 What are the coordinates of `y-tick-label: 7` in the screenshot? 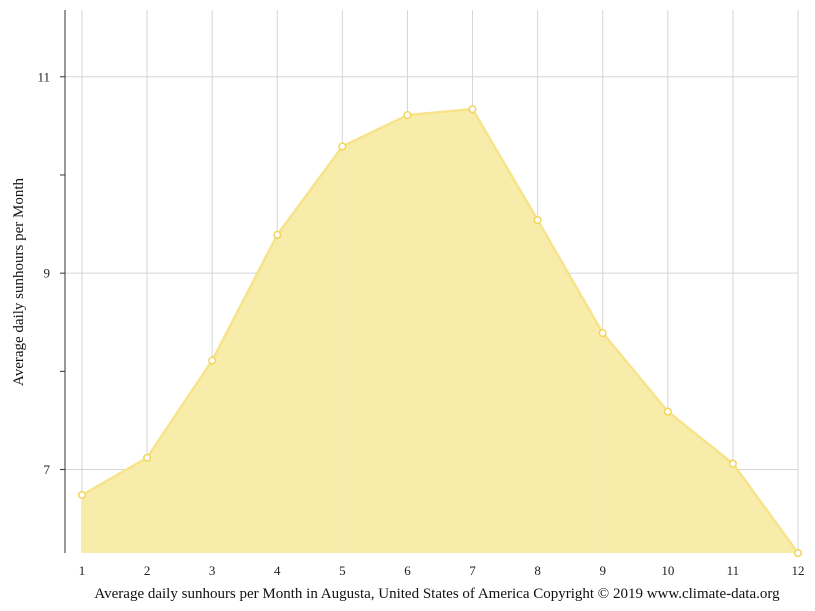 It's located at (47, 469).